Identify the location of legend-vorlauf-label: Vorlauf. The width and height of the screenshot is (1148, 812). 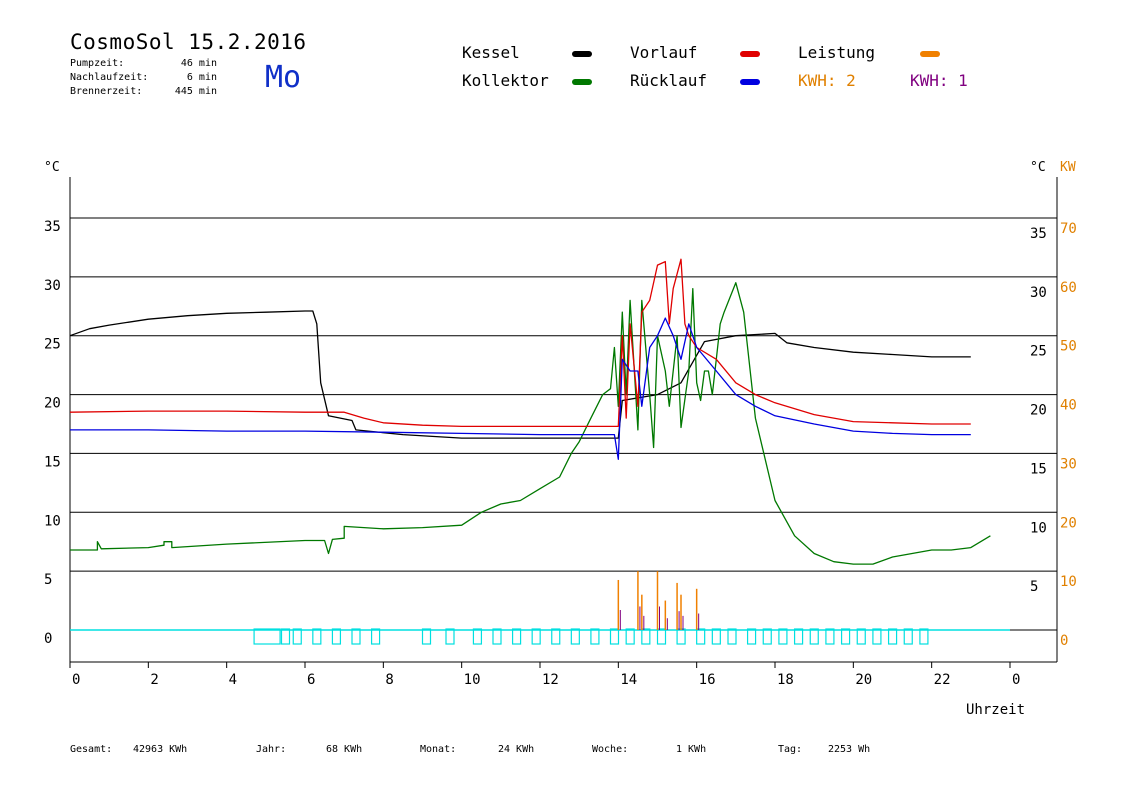
(664, 52).